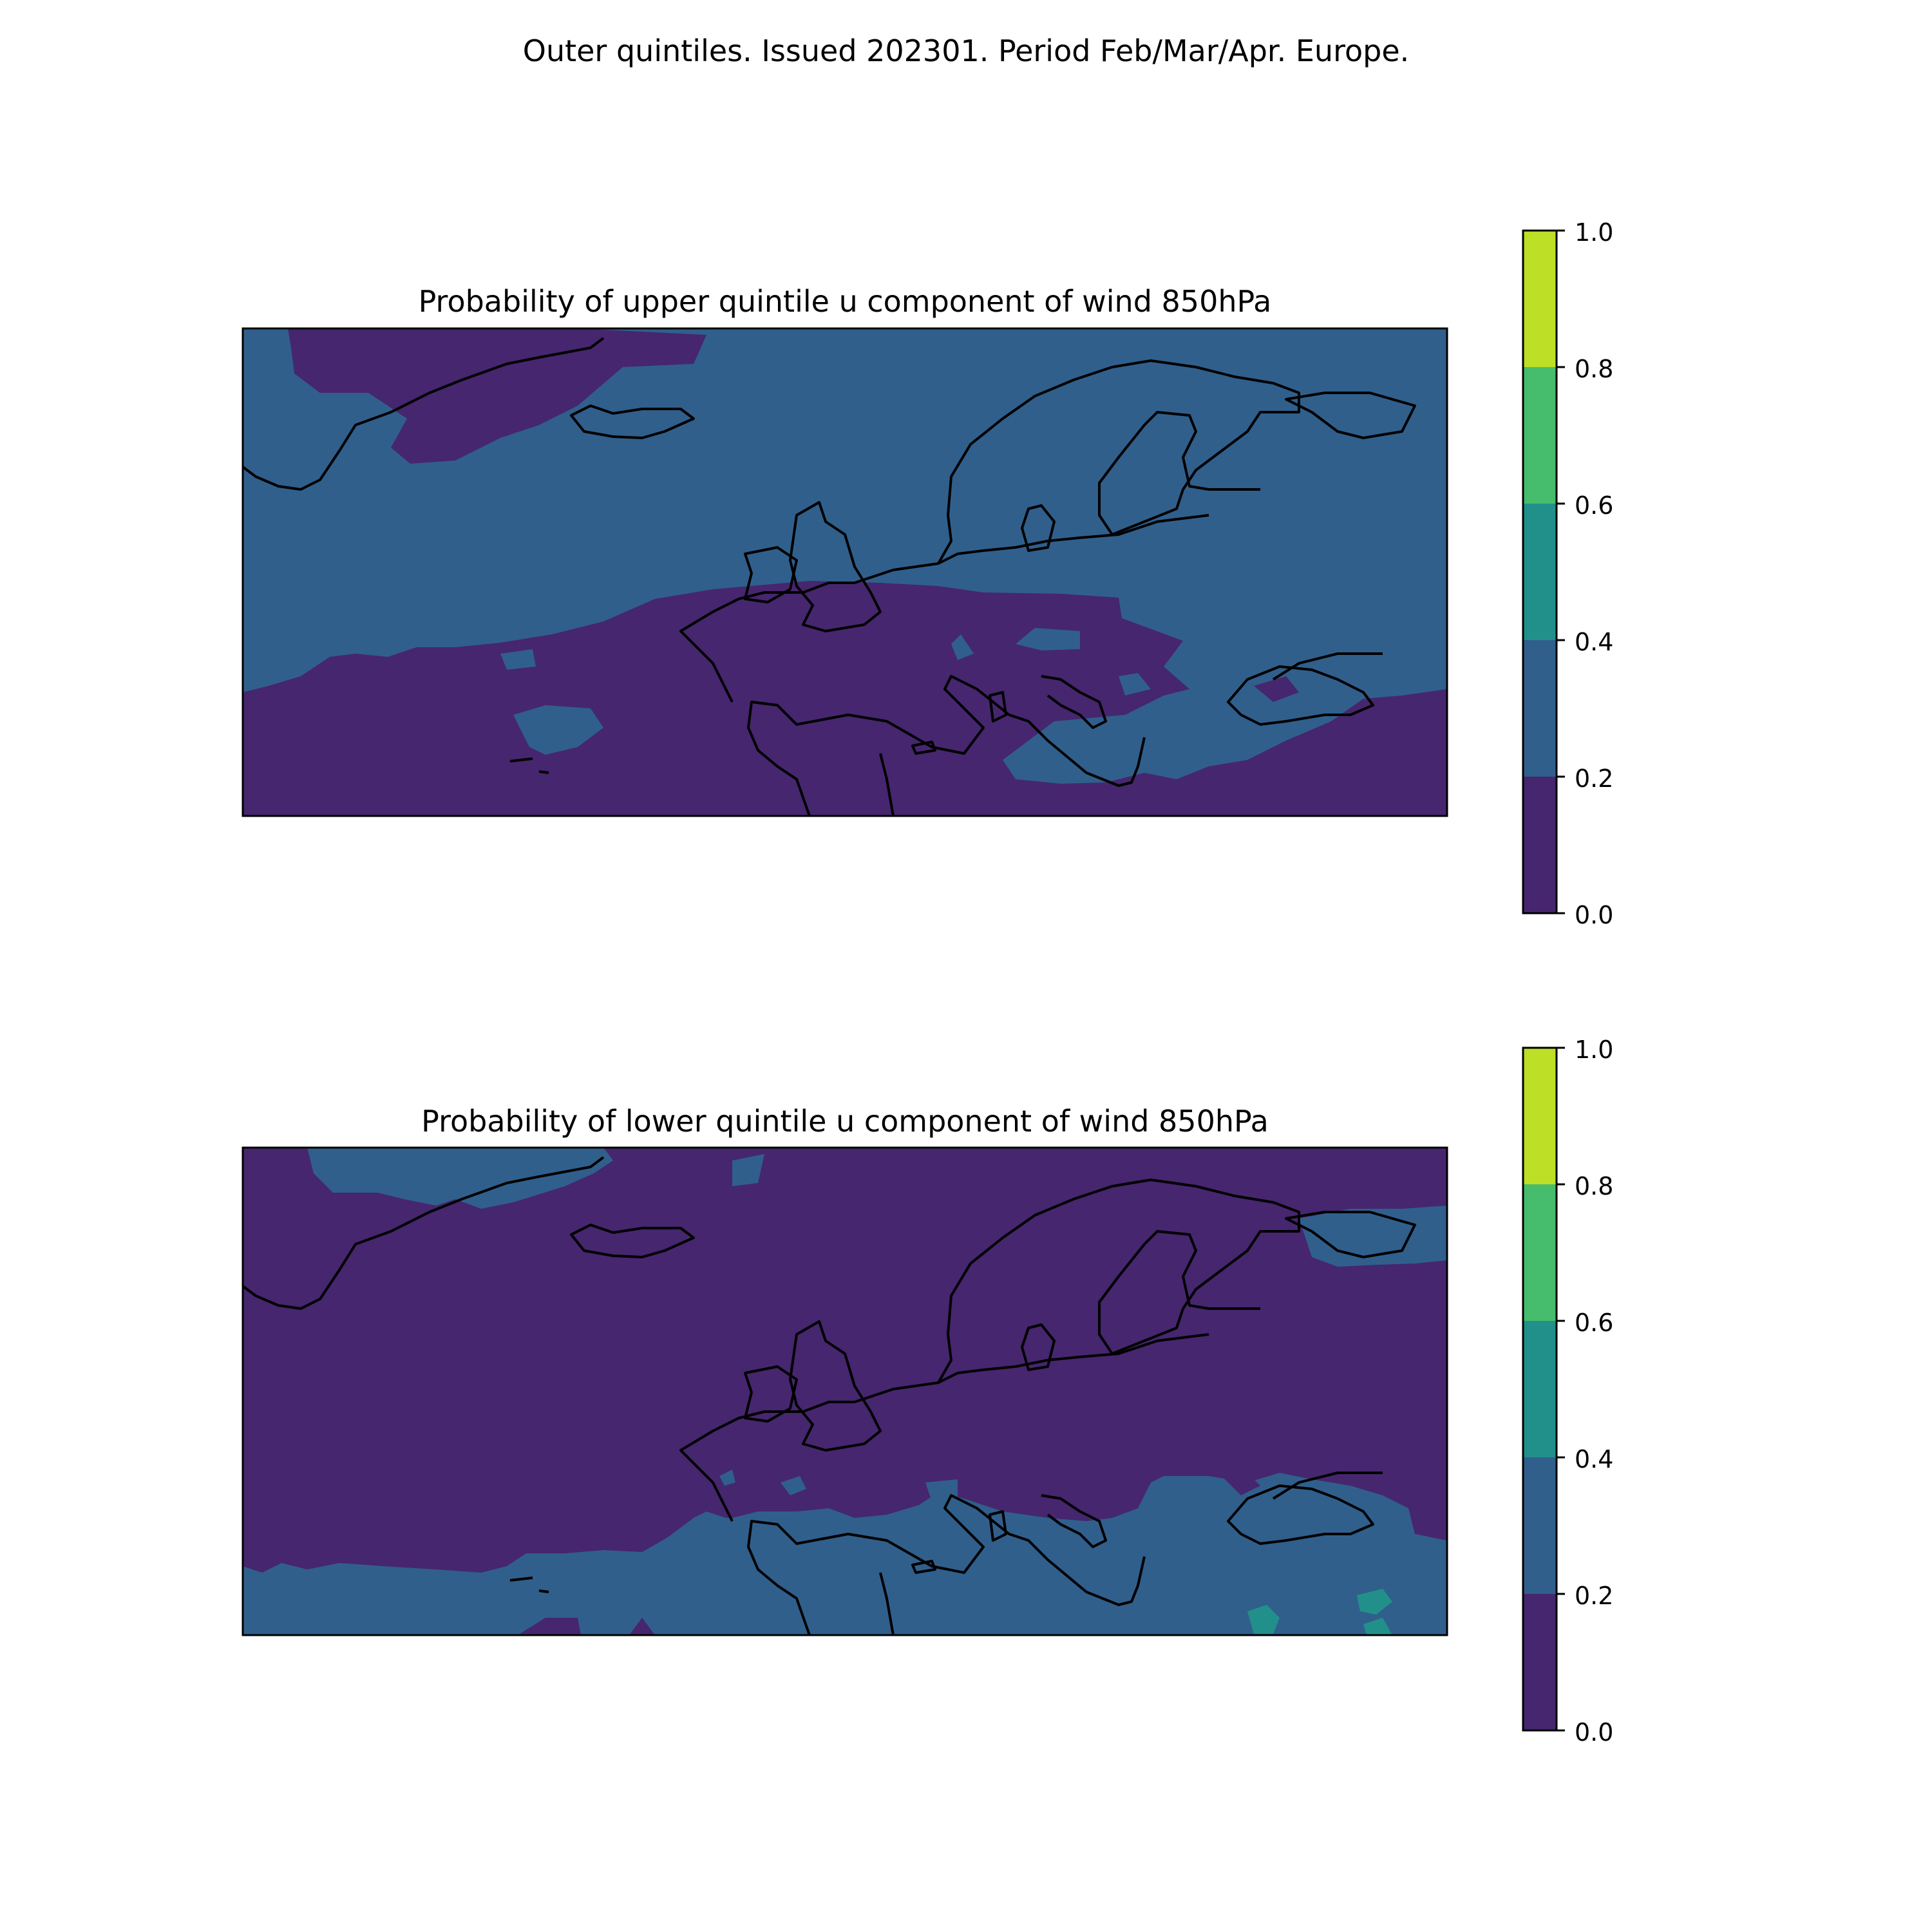  What do you see at coordinates (1263, 1620) in the screenshot?
I see `field-pocket-high-turkey` at bounding box center [1263, 1620].